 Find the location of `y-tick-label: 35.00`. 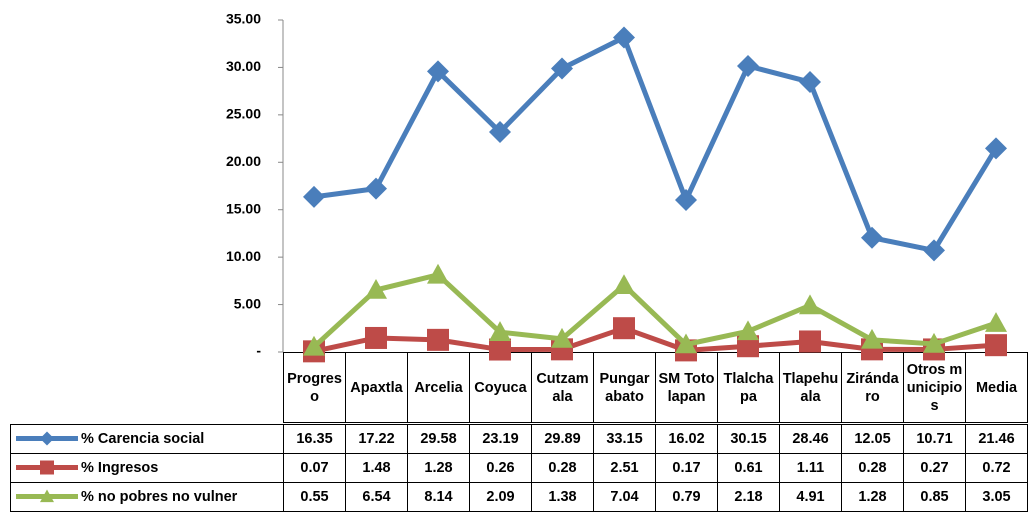

y-tick-label: 35.00 is located at coordinates (243, 19).